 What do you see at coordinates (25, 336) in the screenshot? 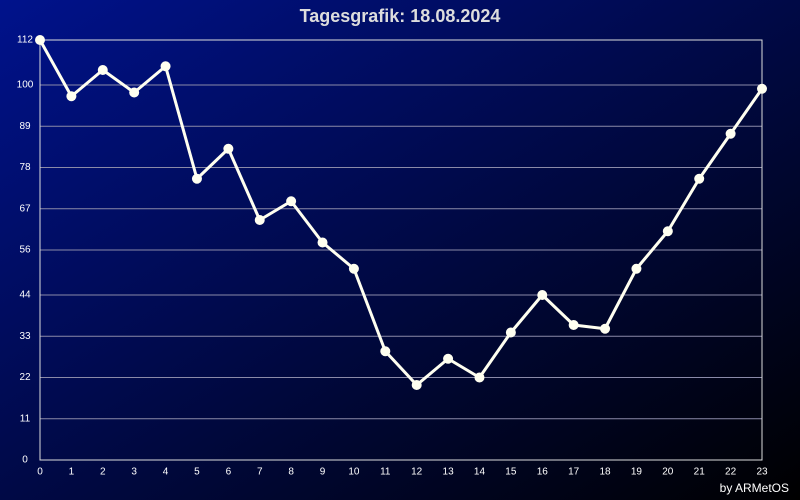
I see `y-tick-label: 33` at bounding box center [25, 336].